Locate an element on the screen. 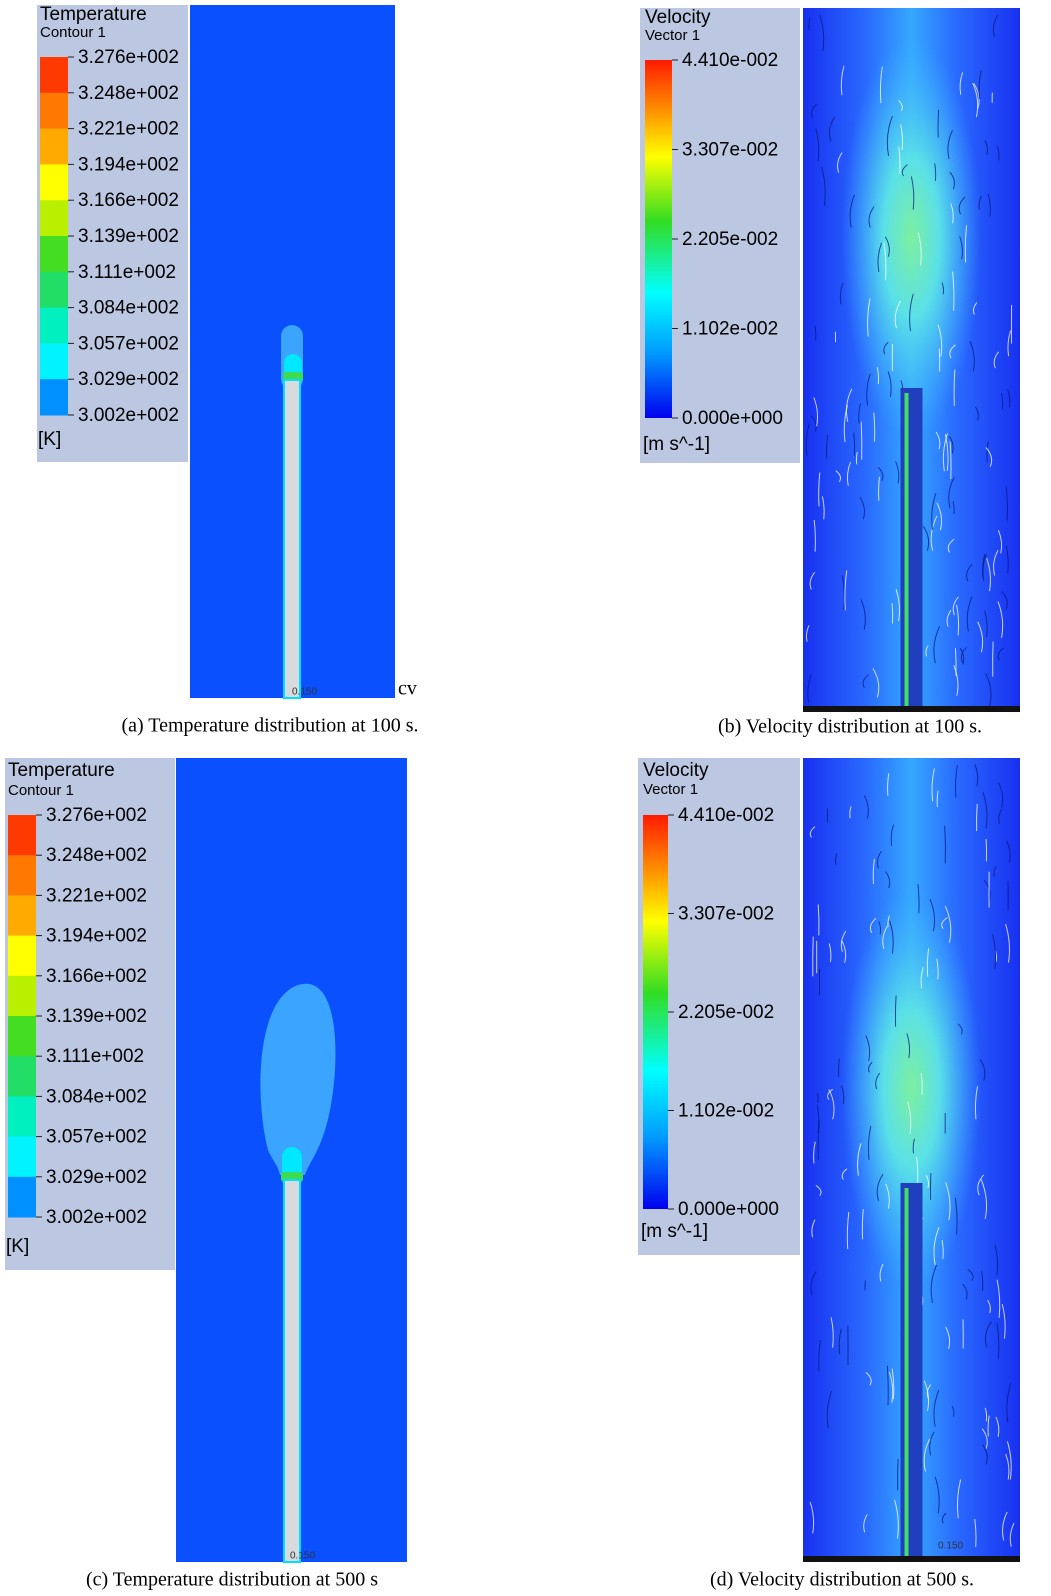  legend-label: 3.002e+002 is located at coordinates (96, 1217).